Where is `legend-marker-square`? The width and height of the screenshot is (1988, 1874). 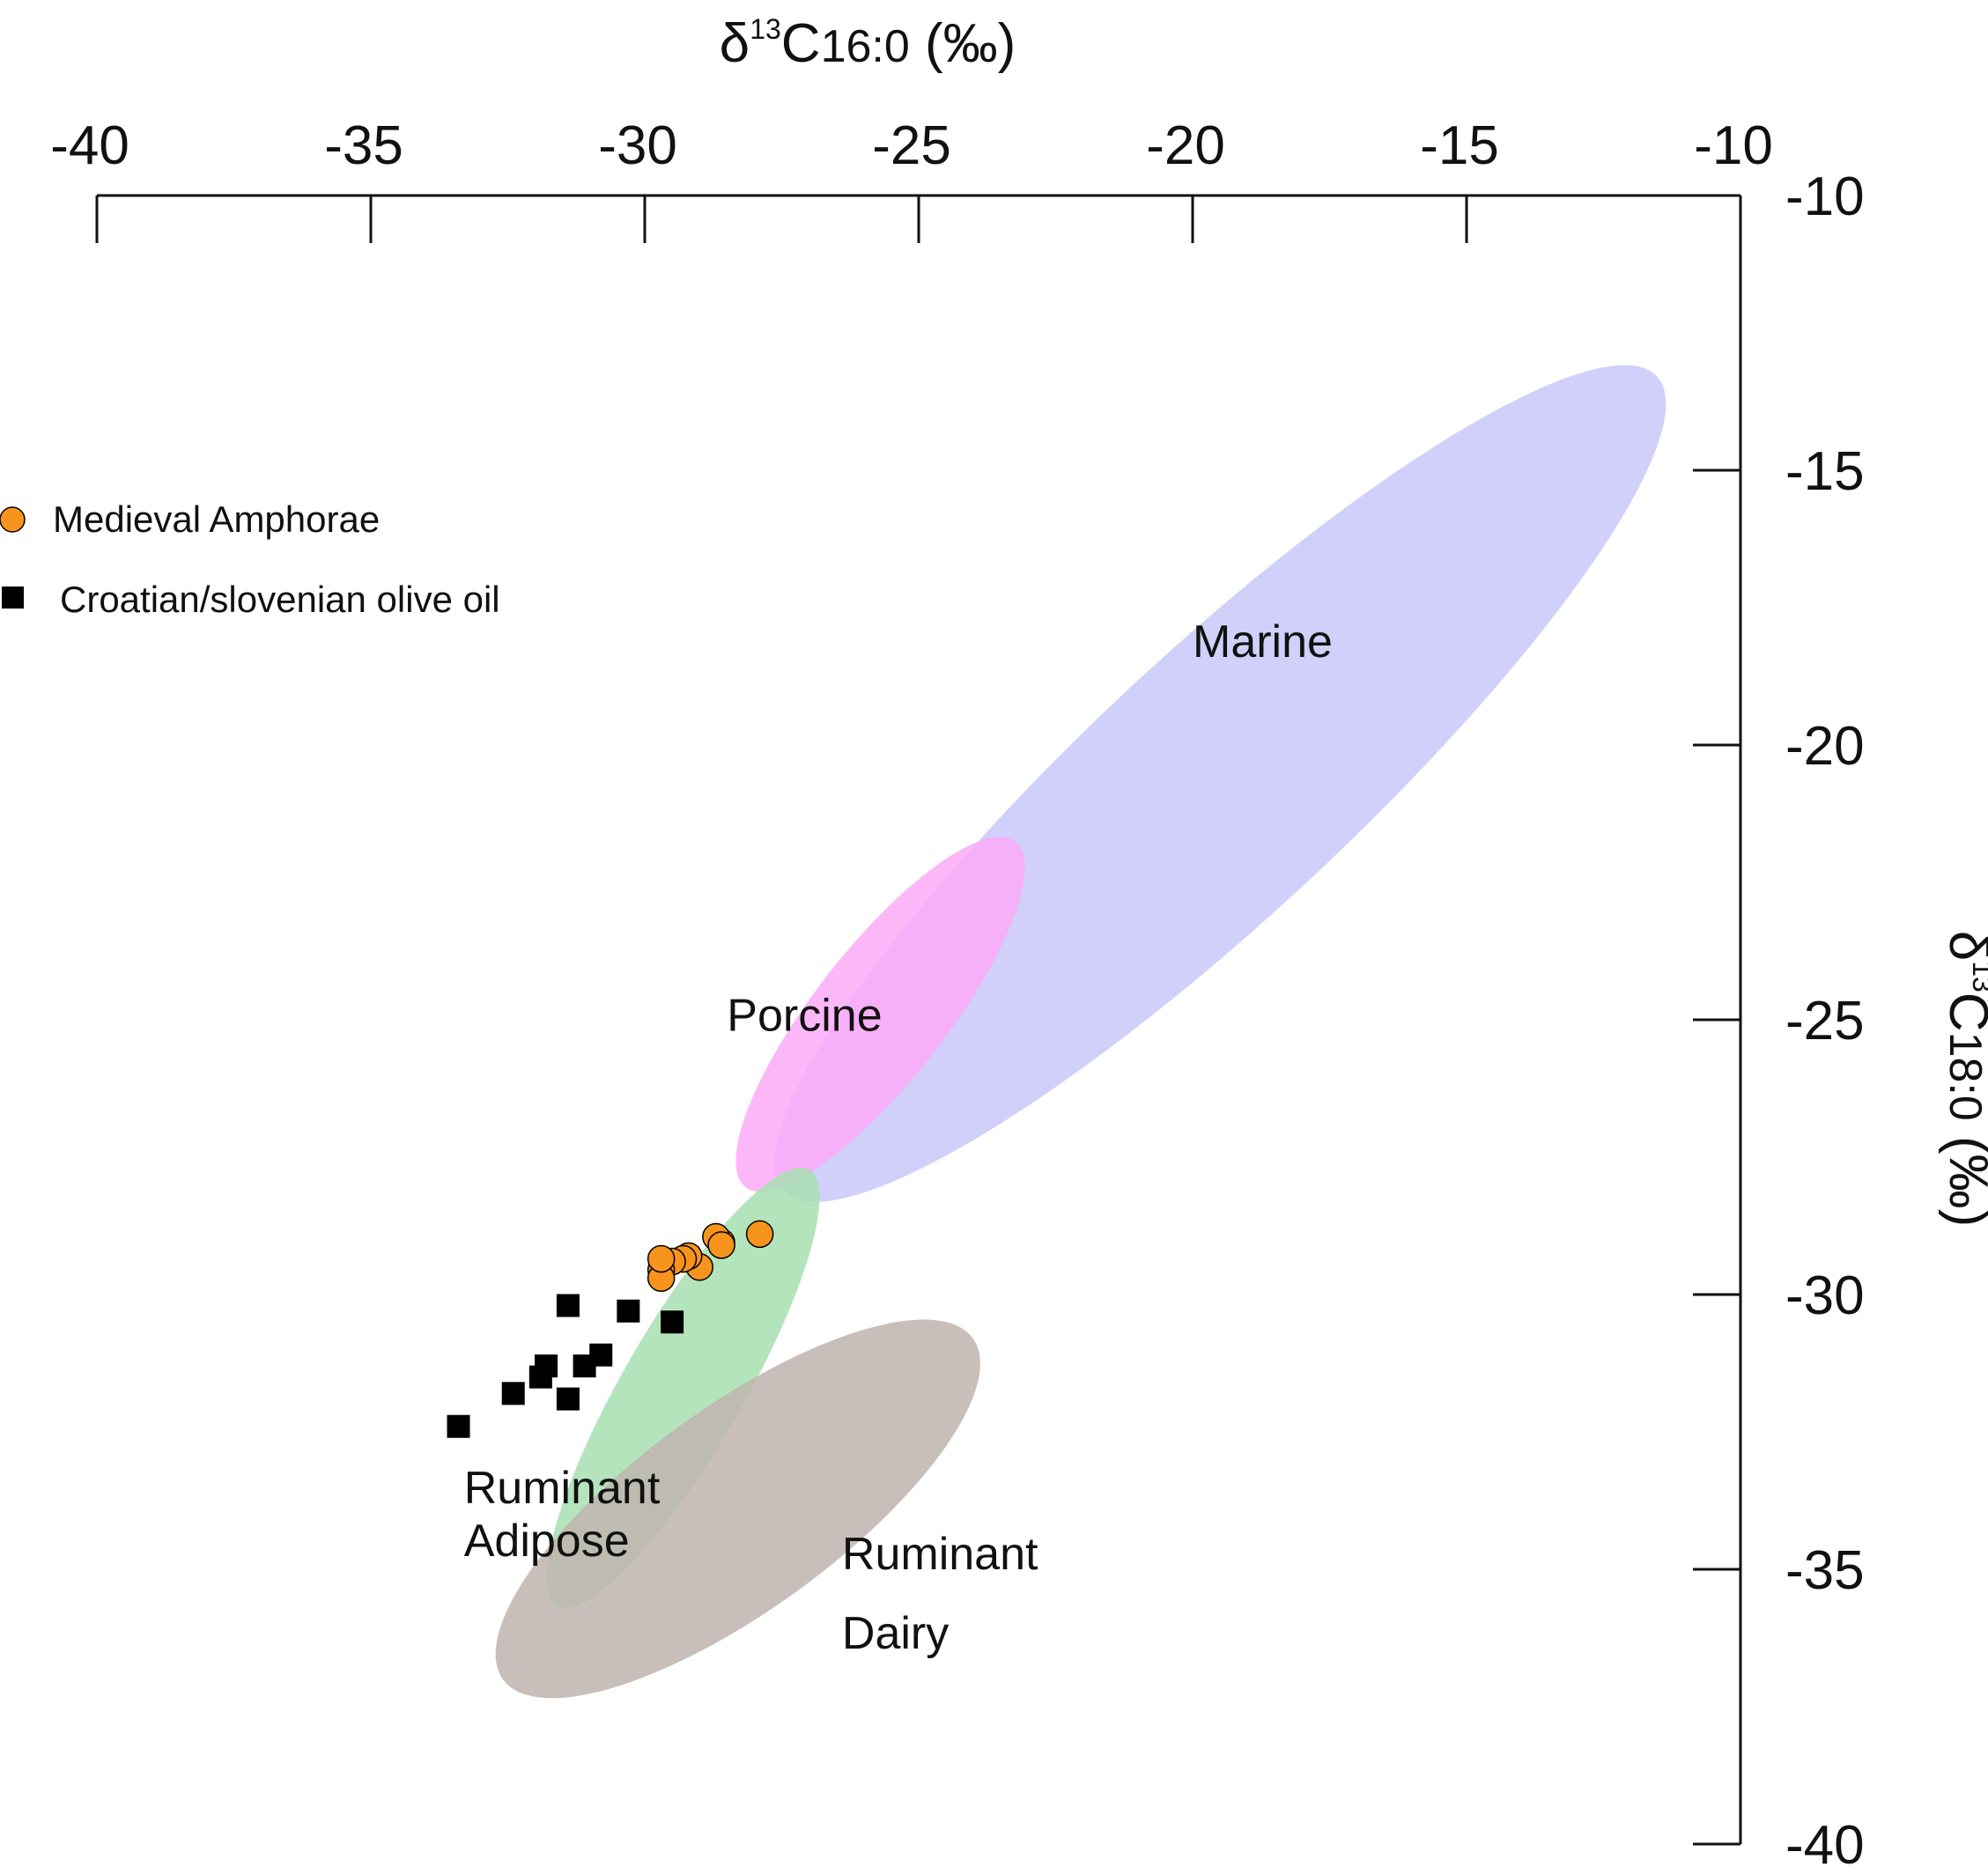
legend-marker-square is located at coordinates (13, 598).